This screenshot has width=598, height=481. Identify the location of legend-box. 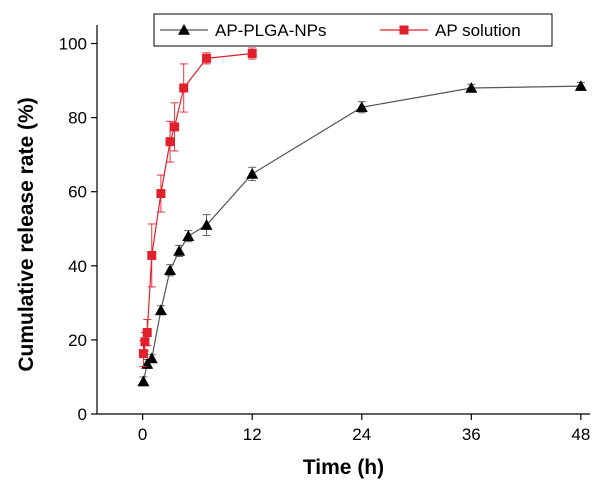
(353, 30).